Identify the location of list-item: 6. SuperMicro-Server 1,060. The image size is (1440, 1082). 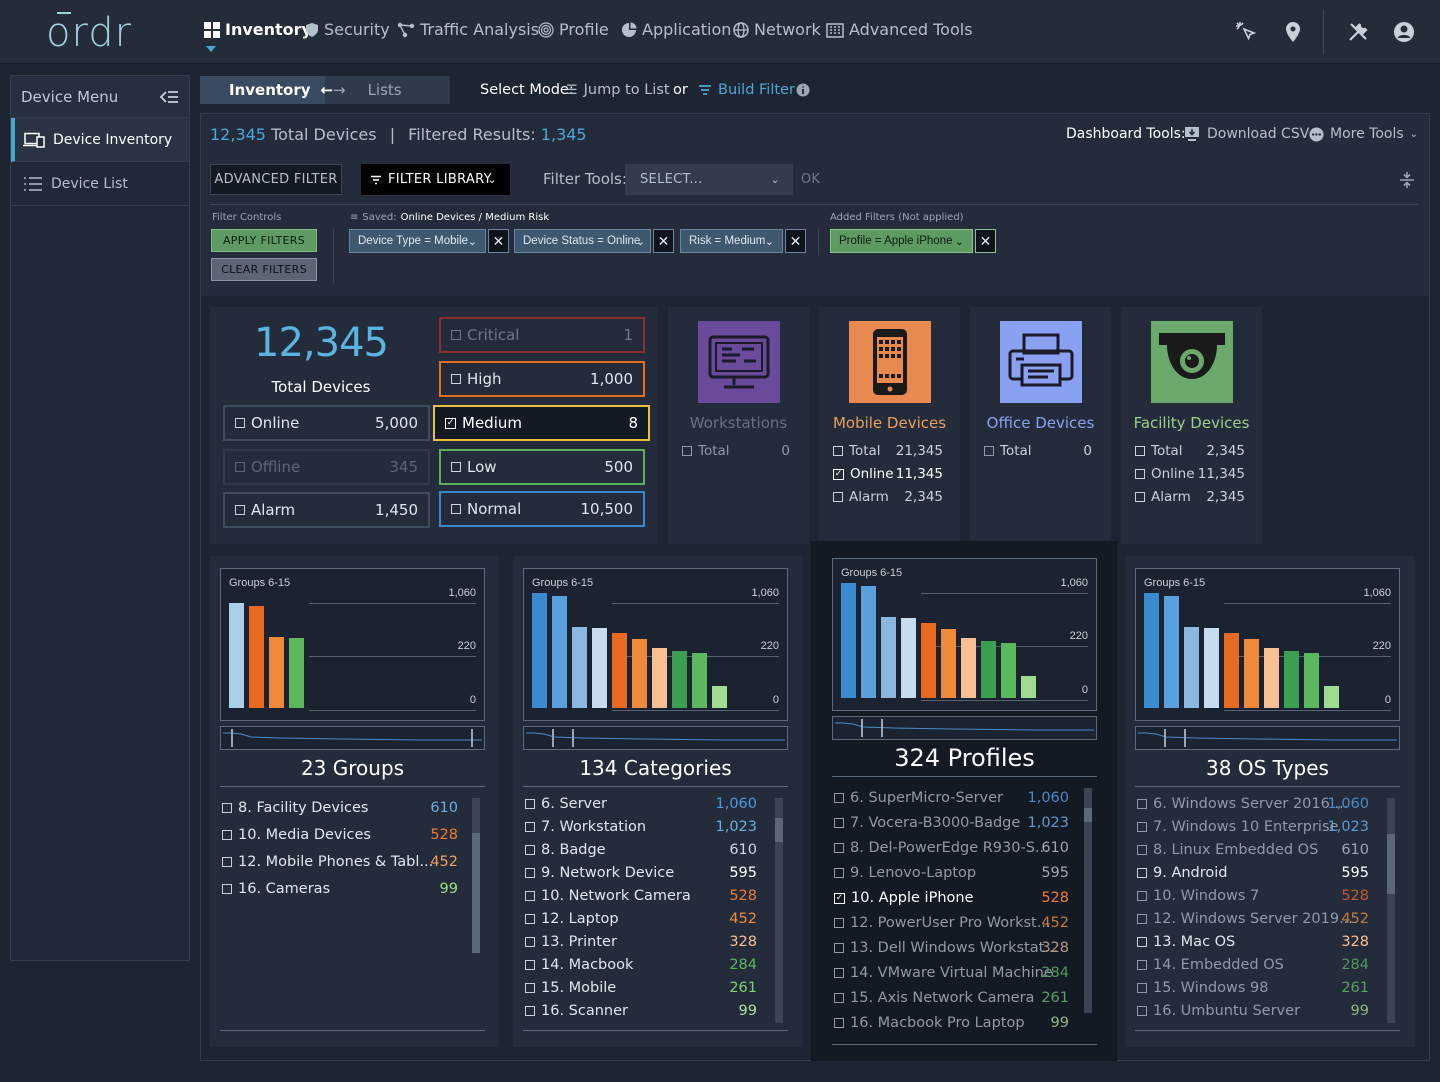
(951, 798).